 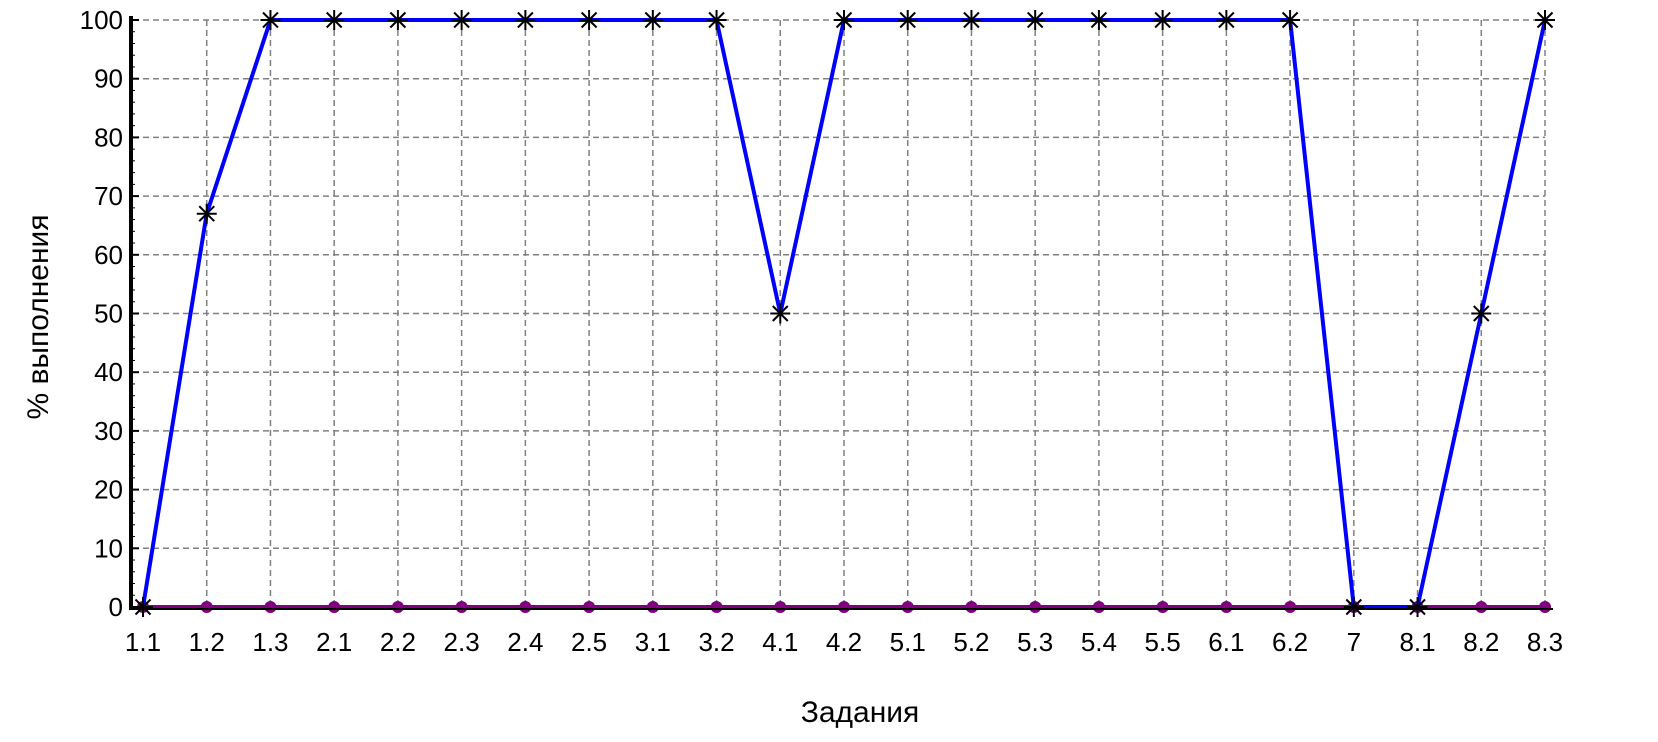 What do you see at coordinates (334, 642) in the screenshot?
I see `x-tick-label: 2.1` at bounding box center [334, 642].